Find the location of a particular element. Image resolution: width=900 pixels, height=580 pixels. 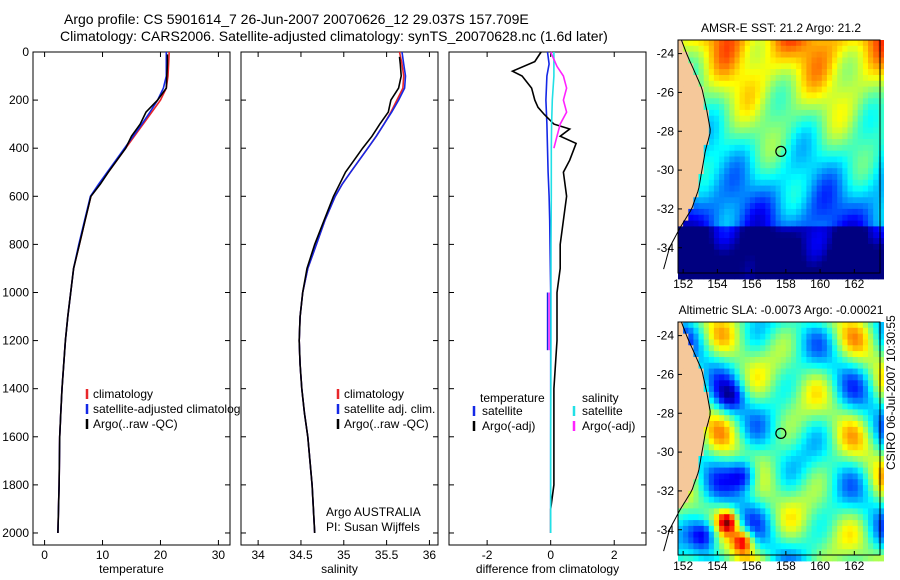

temperature-profile-ytick-label: 800 is located at coordinates (19, 244).